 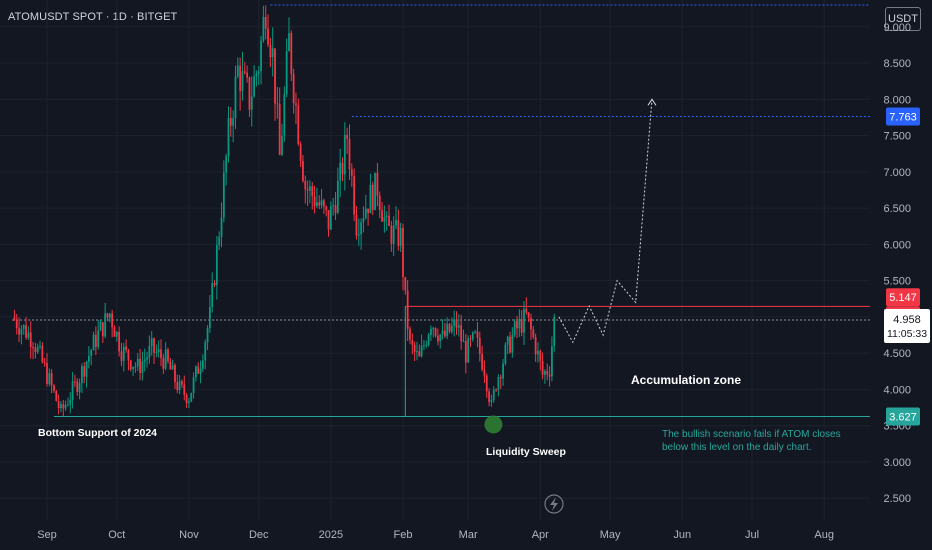 What do you see at coordinates (331, 535) in the screenshot?
I see `x-tick-label: 2025` at bounding box center [331, 535].